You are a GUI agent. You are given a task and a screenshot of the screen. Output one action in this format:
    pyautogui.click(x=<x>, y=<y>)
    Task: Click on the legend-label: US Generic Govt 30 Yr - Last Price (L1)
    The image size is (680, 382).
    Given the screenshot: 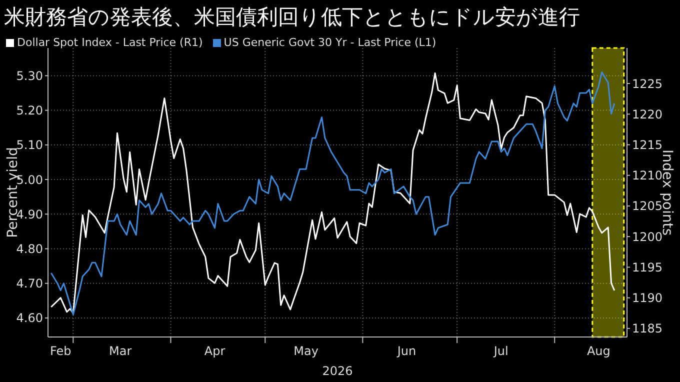 What is the action you would take?
    pyautogui.click(x=330, y=42)
    